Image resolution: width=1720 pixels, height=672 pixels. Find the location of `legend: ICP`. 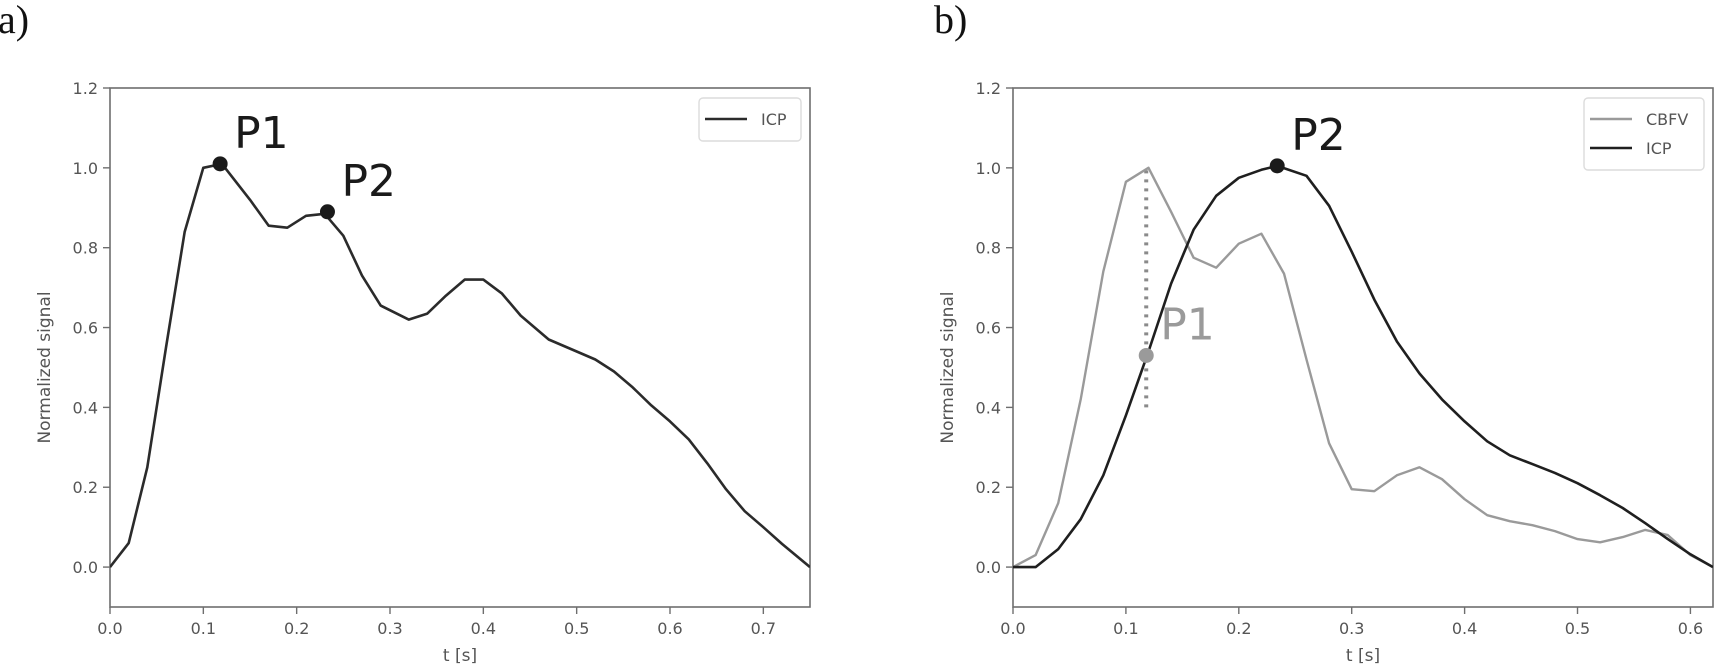

legend: ICP is located at coordinates (750, 119).